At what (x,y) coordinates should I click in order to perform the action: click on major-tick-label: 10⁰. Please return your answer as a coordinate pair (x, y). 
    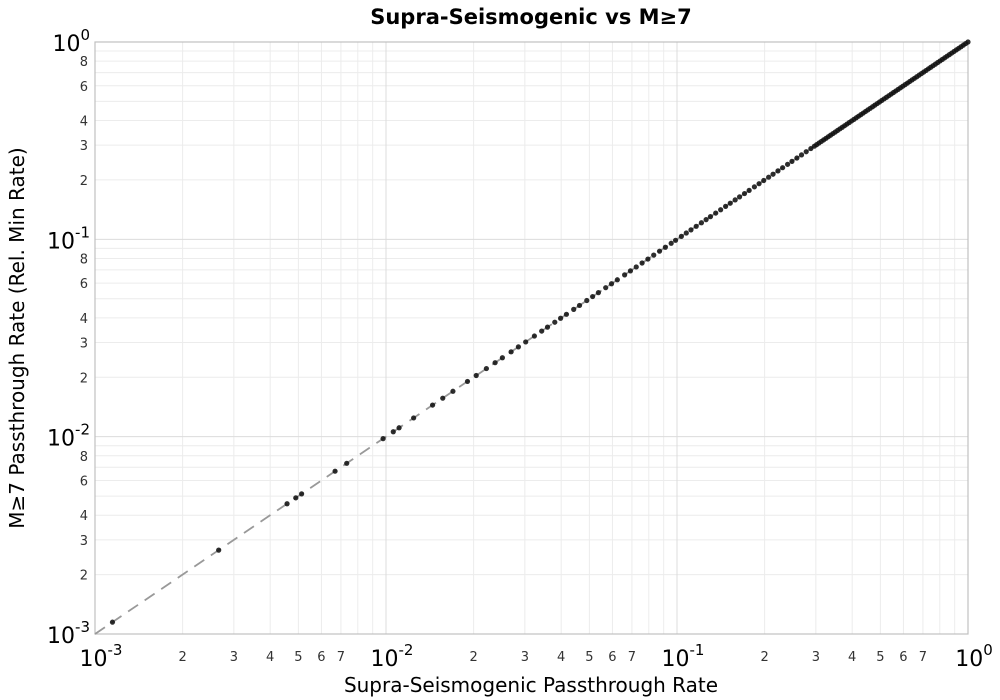
    Looking at the image, I should click on (71, 41).